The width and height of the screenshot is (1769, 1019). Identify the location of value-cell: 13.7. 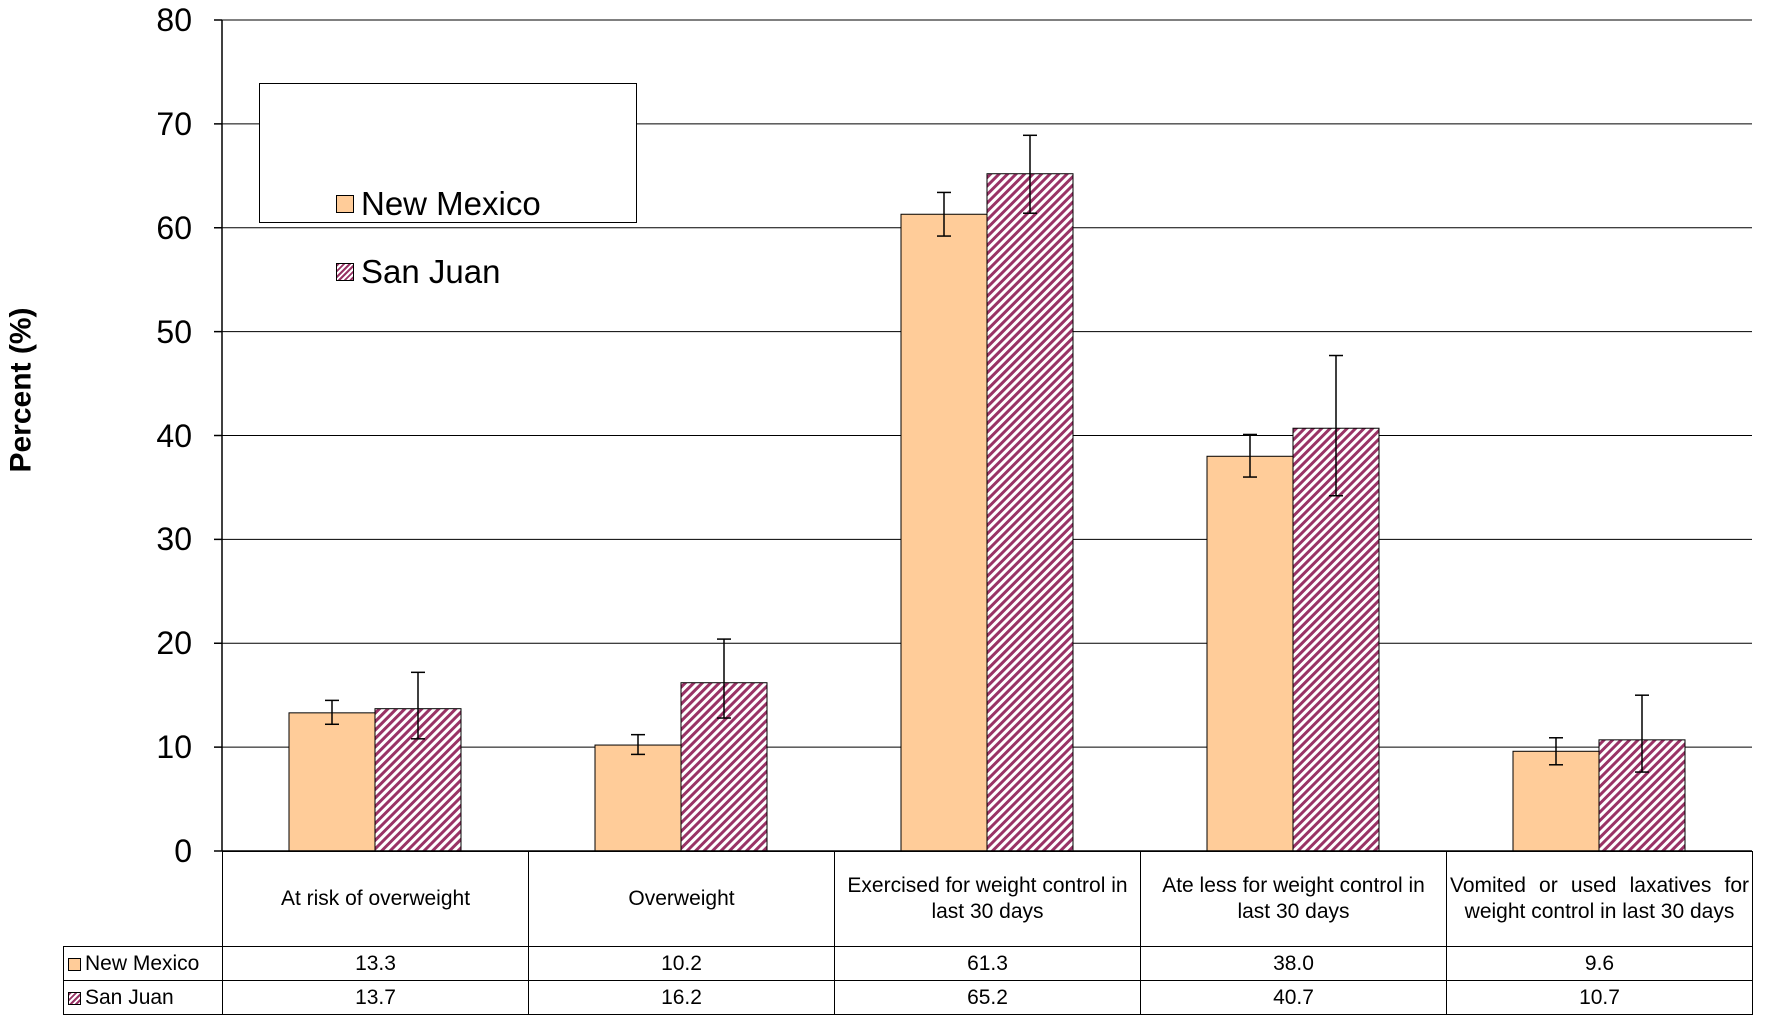
(375, 997).